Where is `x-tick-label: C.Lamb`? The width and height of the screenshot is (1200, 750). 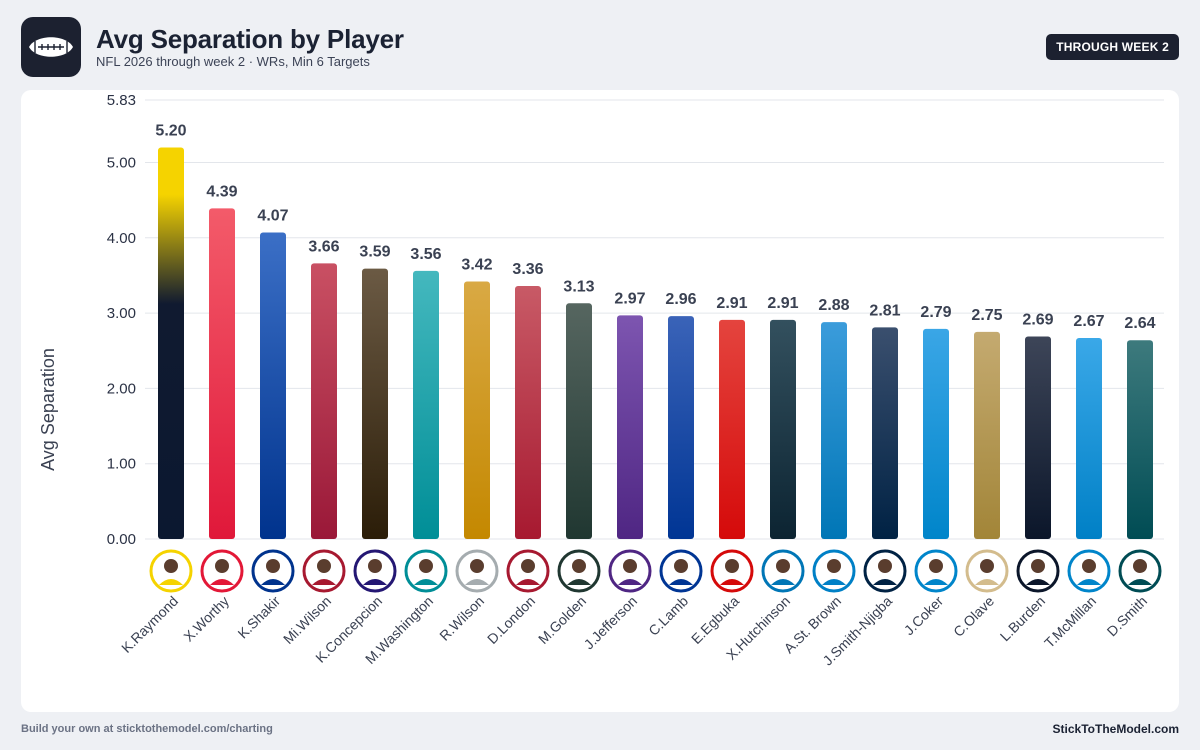 x-tick-label: C.Lamb is located at coordinates (668, 616).